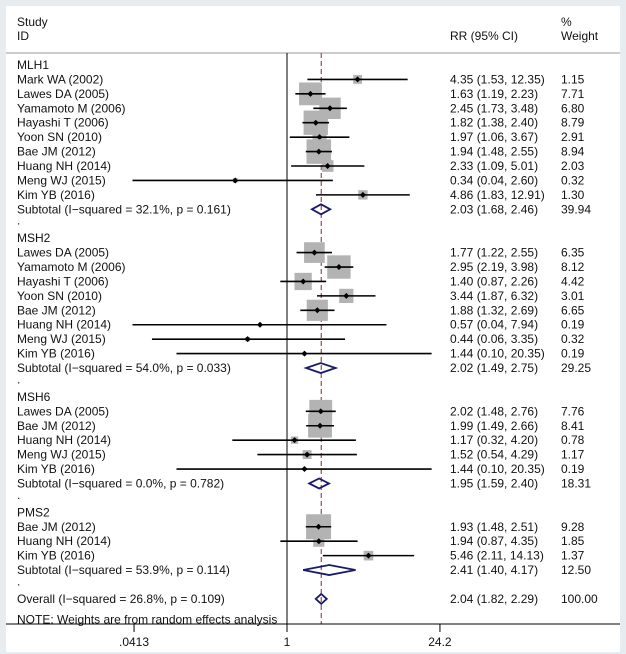  I want to click on study-label: Mark WA (2002), so click(60, 79).